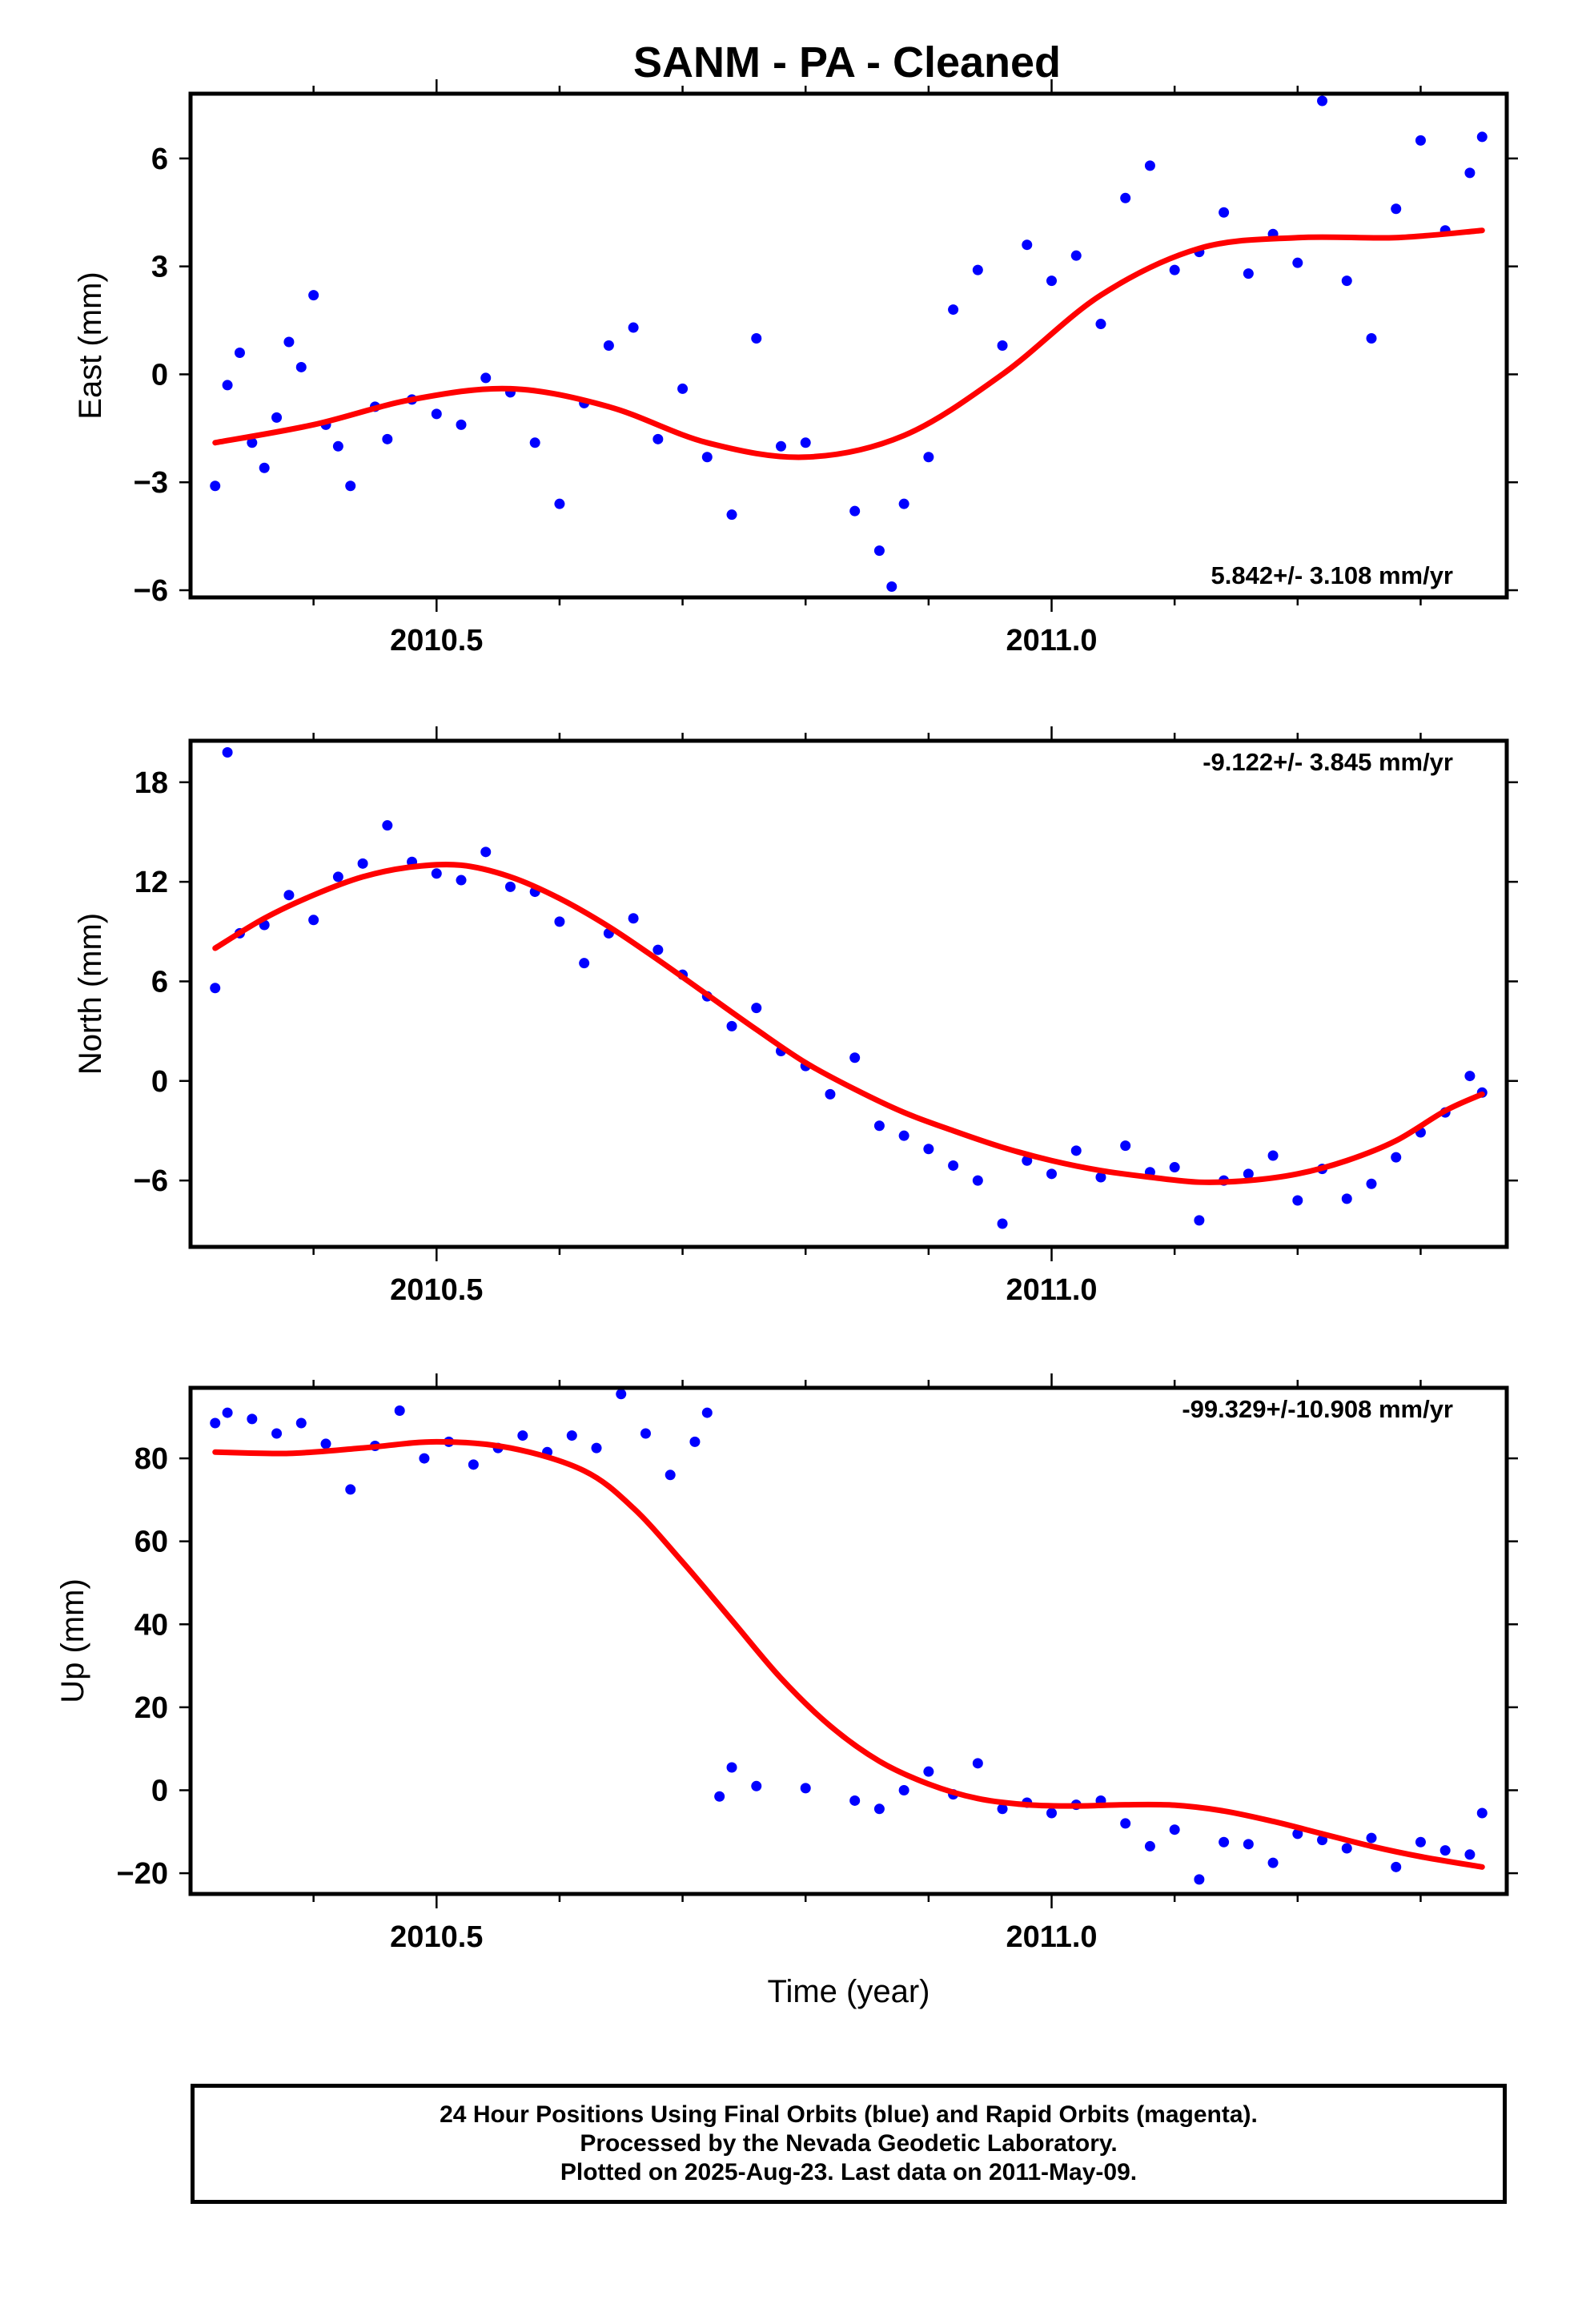 This screenshot has height=2324, width=1582. Describe the element at coordinates (151, 591) in the screenshot. I see `east-panel-ytick-label: −6` at that location.